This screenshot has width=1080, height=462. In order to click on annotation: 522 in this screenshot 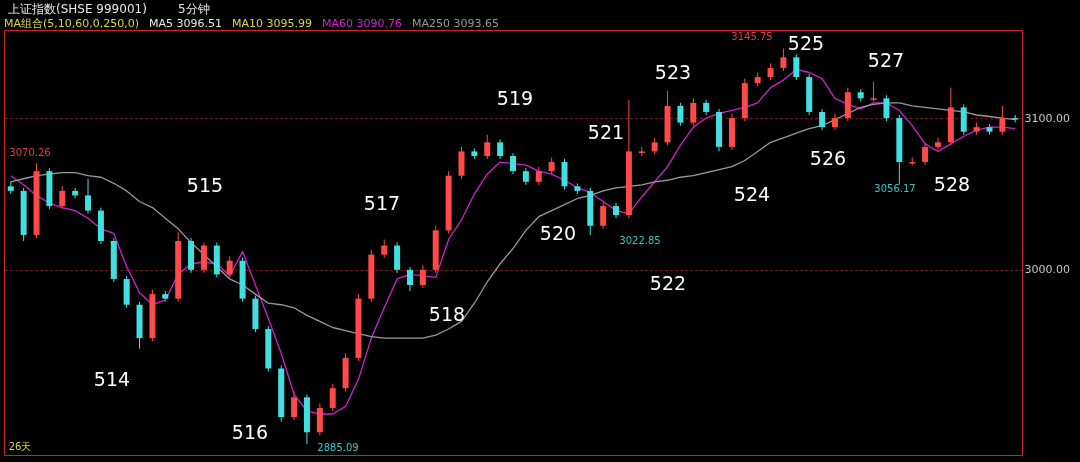, I will do `click(668, 282)`.